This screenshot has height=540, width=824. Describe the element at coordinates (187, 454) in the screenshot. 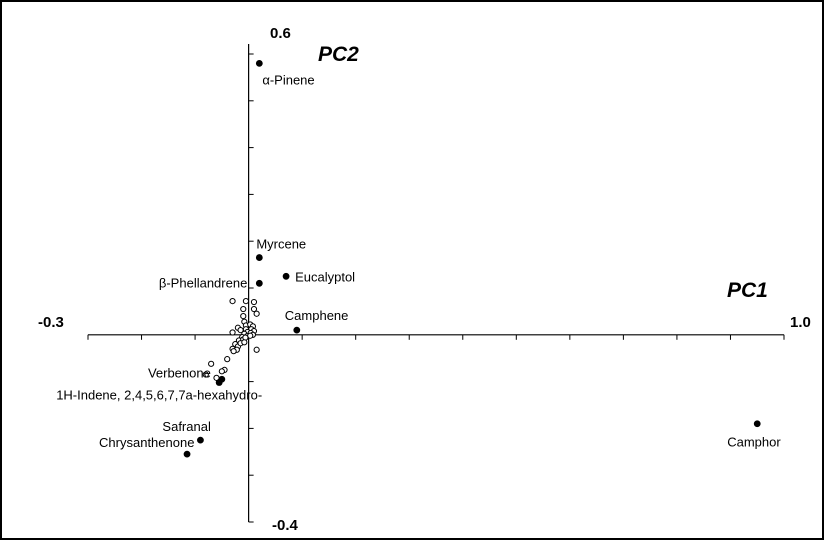

I see `data-point-chrysanthenone` at that location.